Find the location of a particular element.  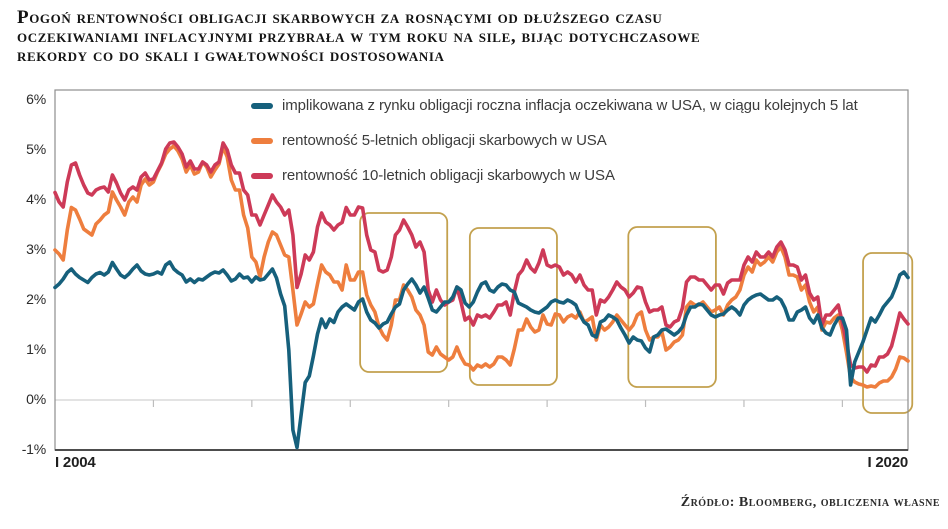

legend-swatch-teal-icon is located at coordinates (262, 105).